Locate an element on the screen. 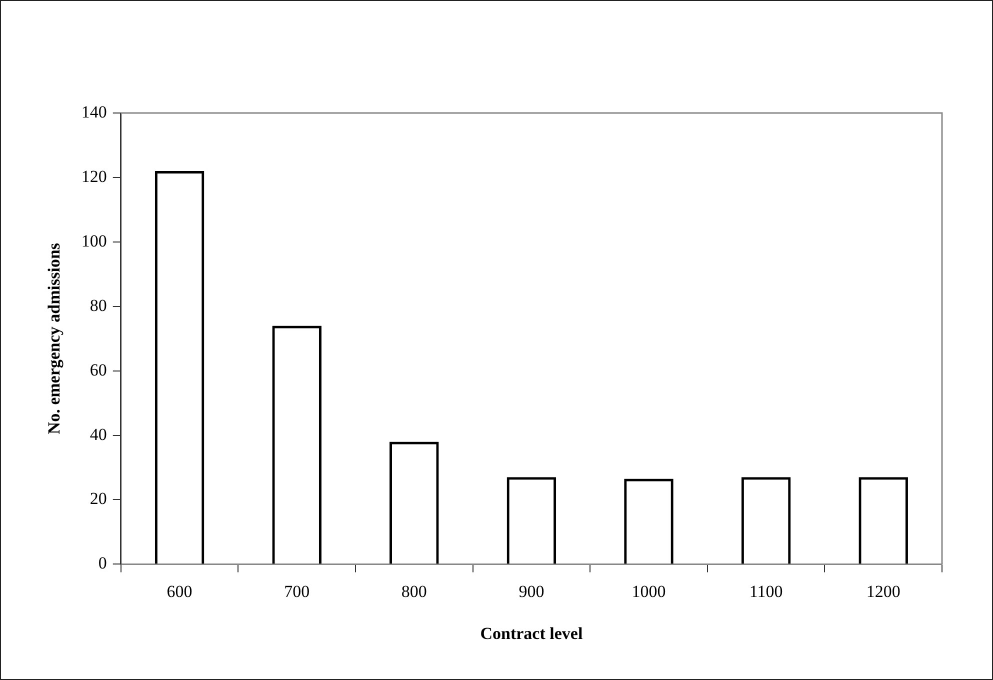  y-tick-label: 100 is located at coordinates (94, 240).